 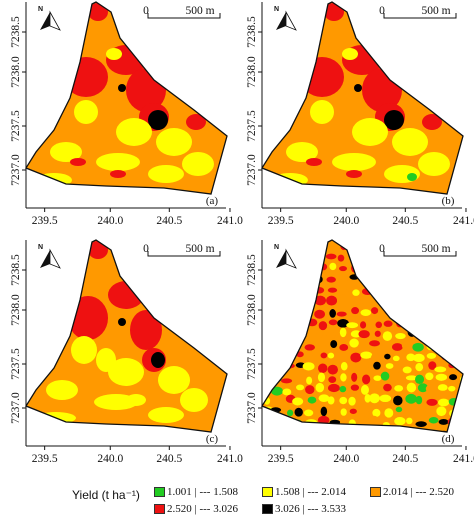 What do you see at coordinates (16, 126) in the screenshot?
I see `y-tick-label: 7237.5` at bounding box center [16, 126].